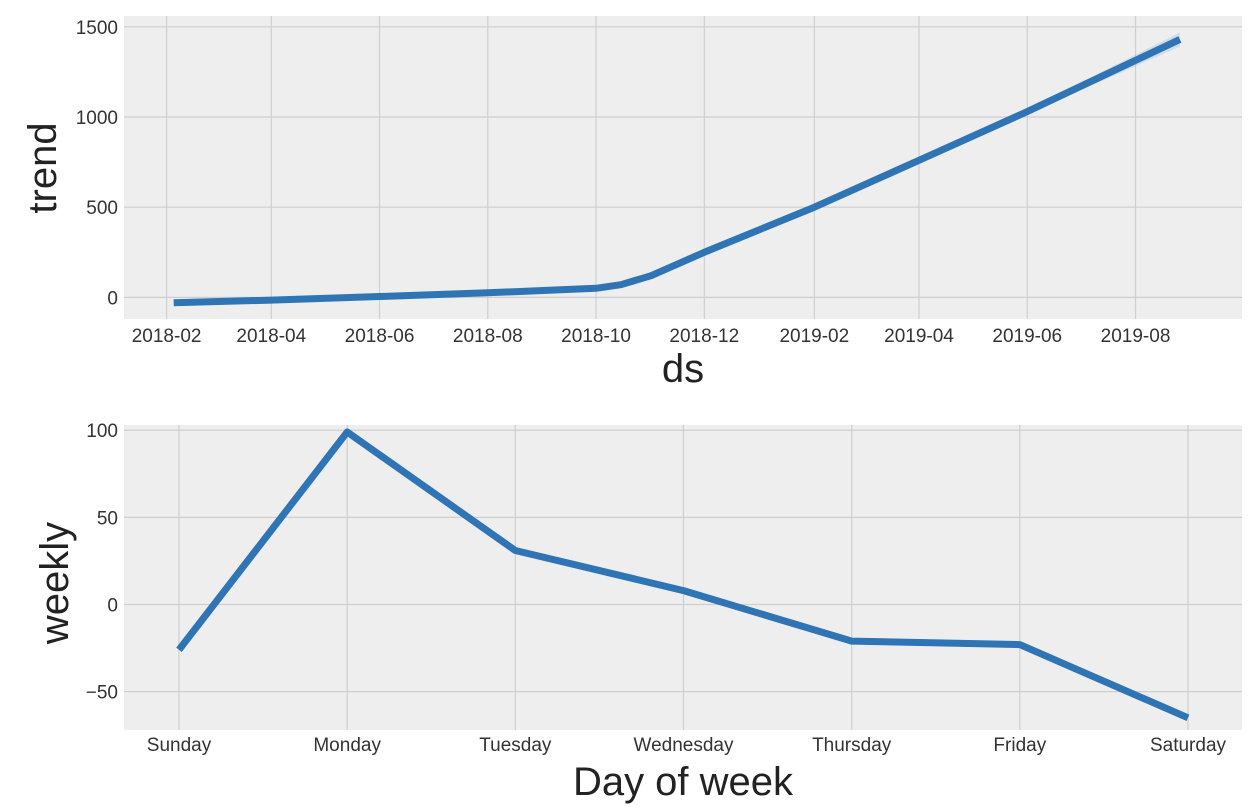 The width and height of the screenshot is (1256, 808). What do you see at coordinates (683, 782) in the screenshot?
I see `weekly-x-axis-label: Day of week` at bounding box center [683, 782].